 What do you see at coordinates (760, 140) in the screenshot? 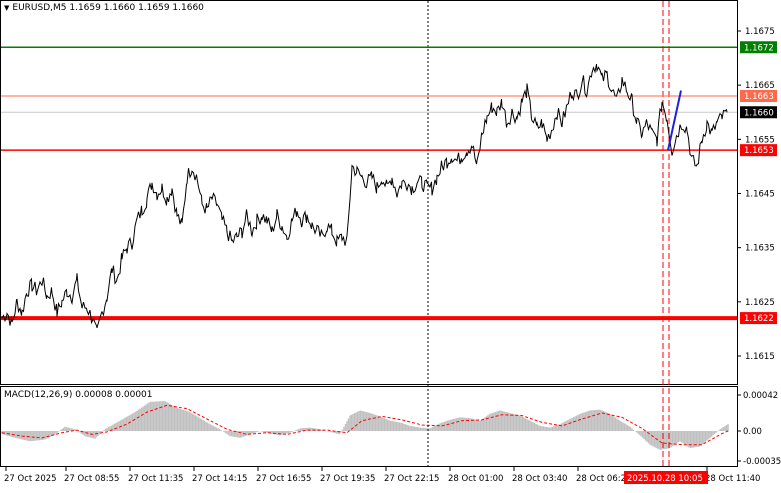
I see `y-tick-label: 1.1655` at bounding box center [760, 140].